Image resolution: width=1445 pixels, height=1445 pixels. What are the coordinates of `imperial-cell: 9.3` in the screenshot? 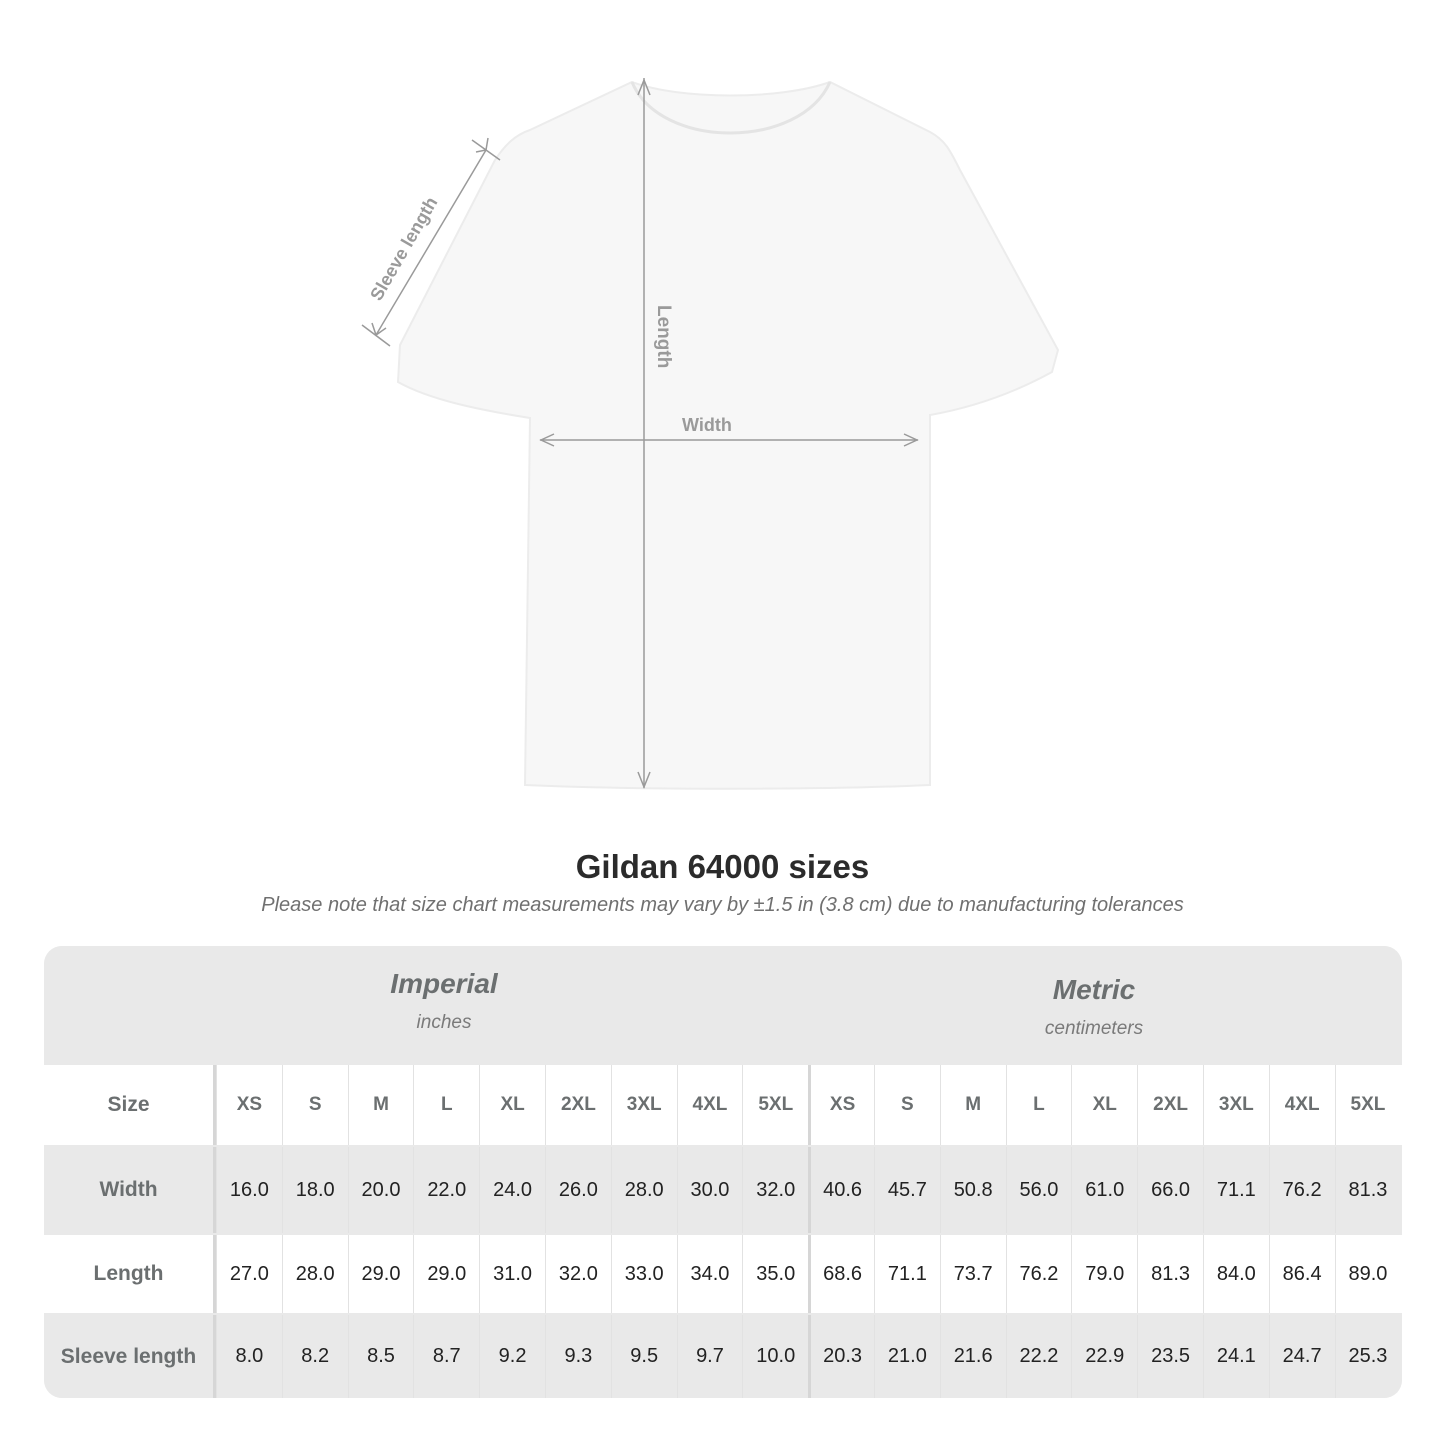 It's located at (577, 1356).